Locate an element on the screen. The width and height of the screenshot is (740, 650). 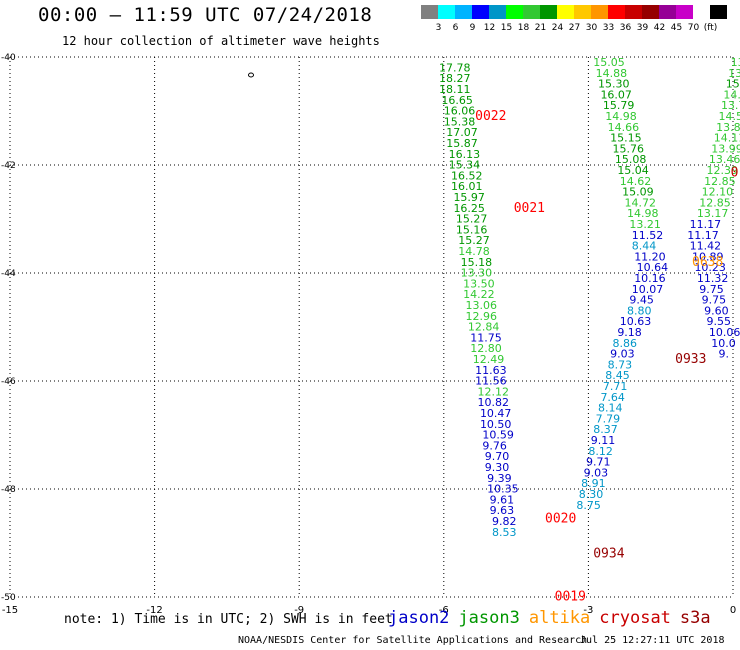
swh-value-label: 8.80 is located at coordinates (639, 310).